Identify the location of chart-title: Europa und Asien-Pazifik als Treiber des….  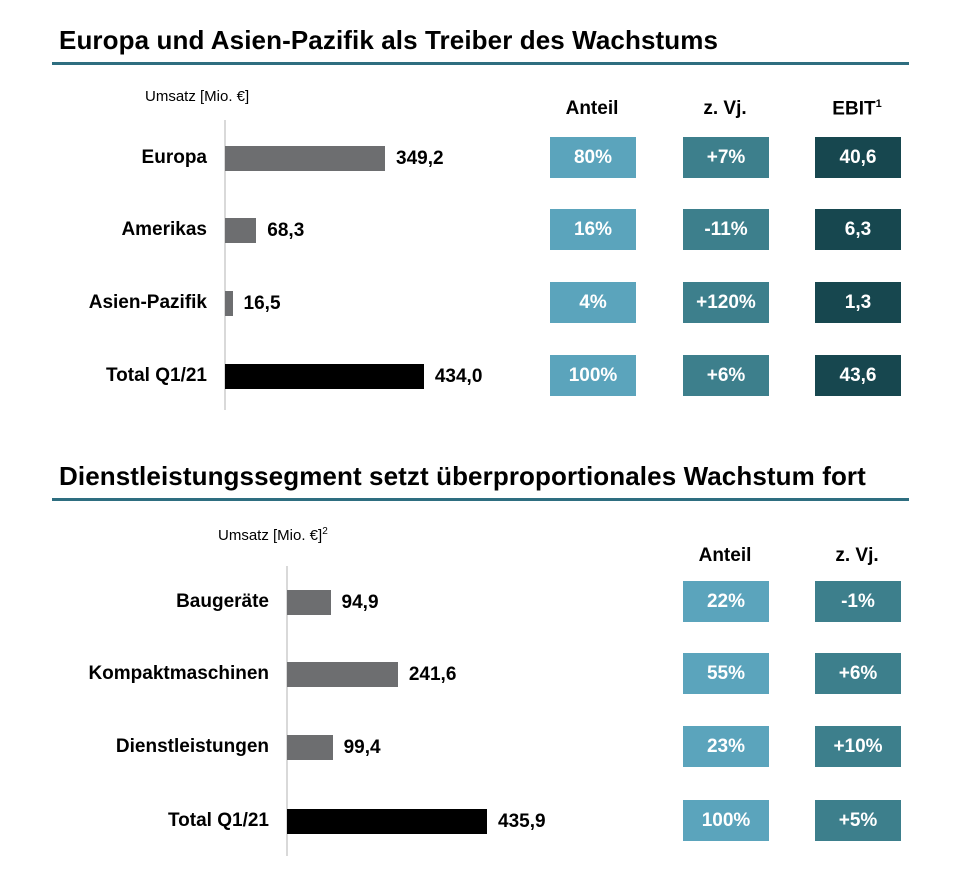
(389, 40).